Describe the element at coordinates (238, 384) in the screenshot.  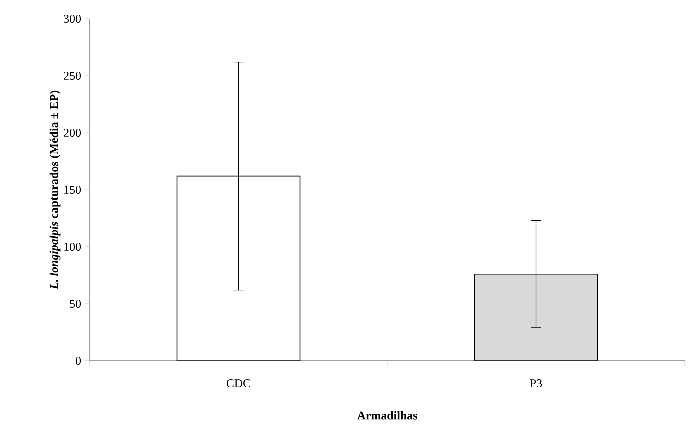
I see `x-tick-label: CDC` at that location.